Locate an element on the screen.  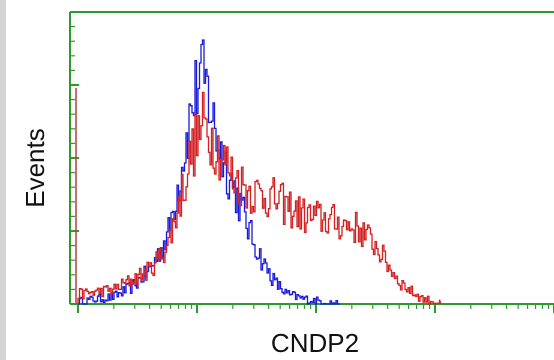
y-axis-ticks is located at coordinates (74, 158).